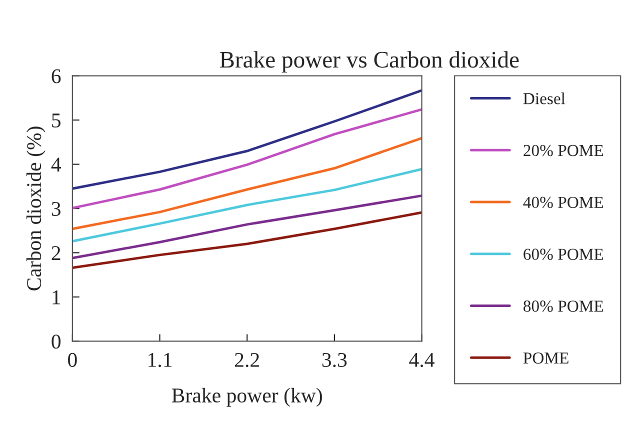 This screenshot has width=641, height=446. Describe the element at coordinates (564, 150) in the screenshot. I see `legend-label: 20% POME` at that location.